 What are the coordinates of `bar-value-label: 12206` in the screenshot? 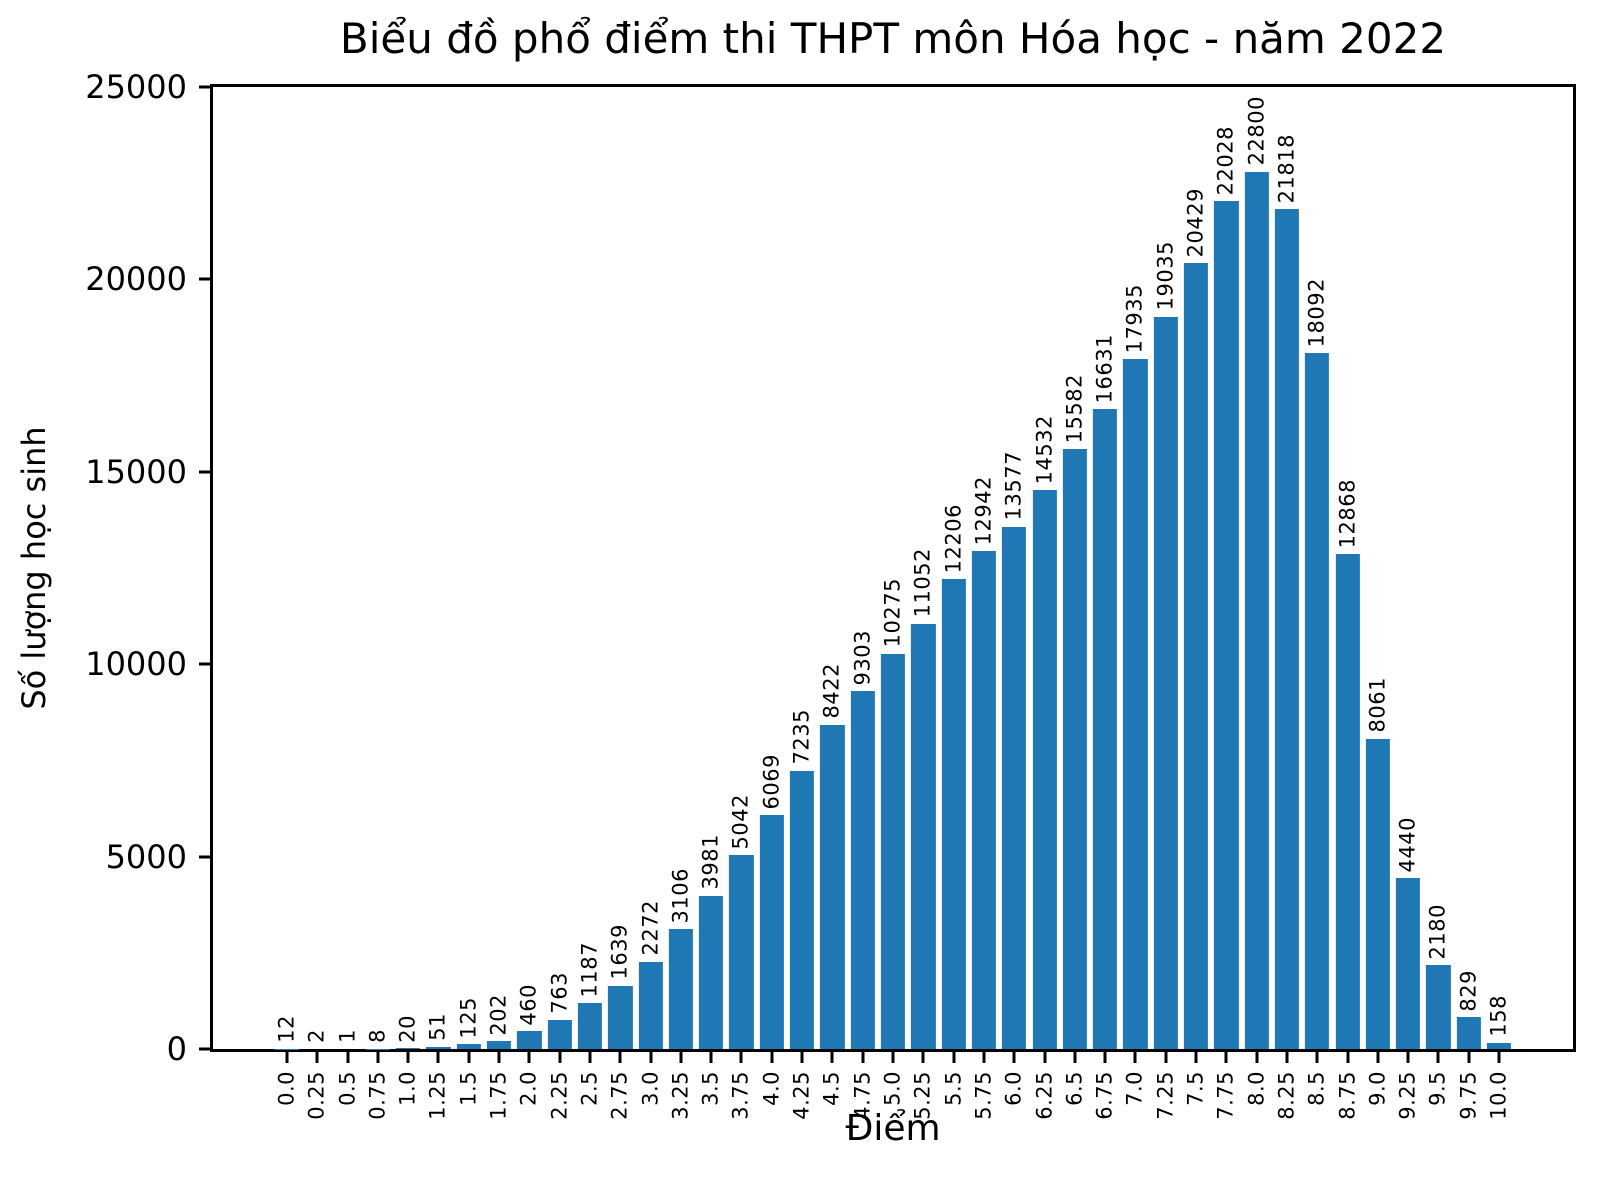 It's located at (953, 539).